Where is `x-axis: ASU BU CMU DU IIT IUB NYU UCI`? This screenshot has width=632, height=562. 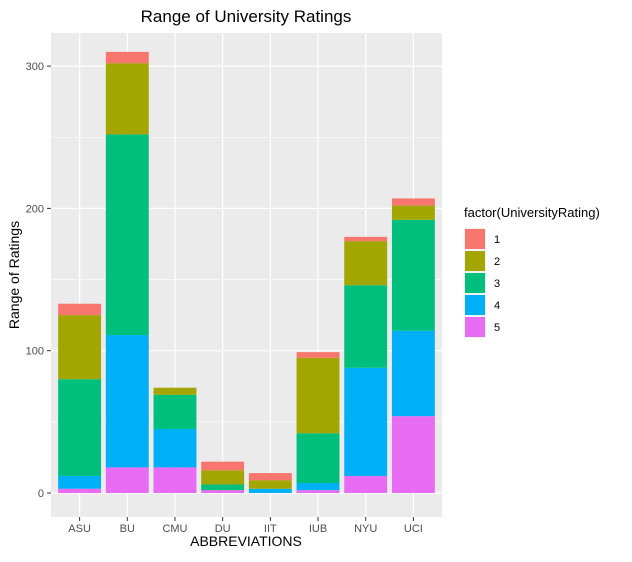
x-axis: ASU BU CMU DU IIT IUB NYU UCI is located at coordinates (245, 526).